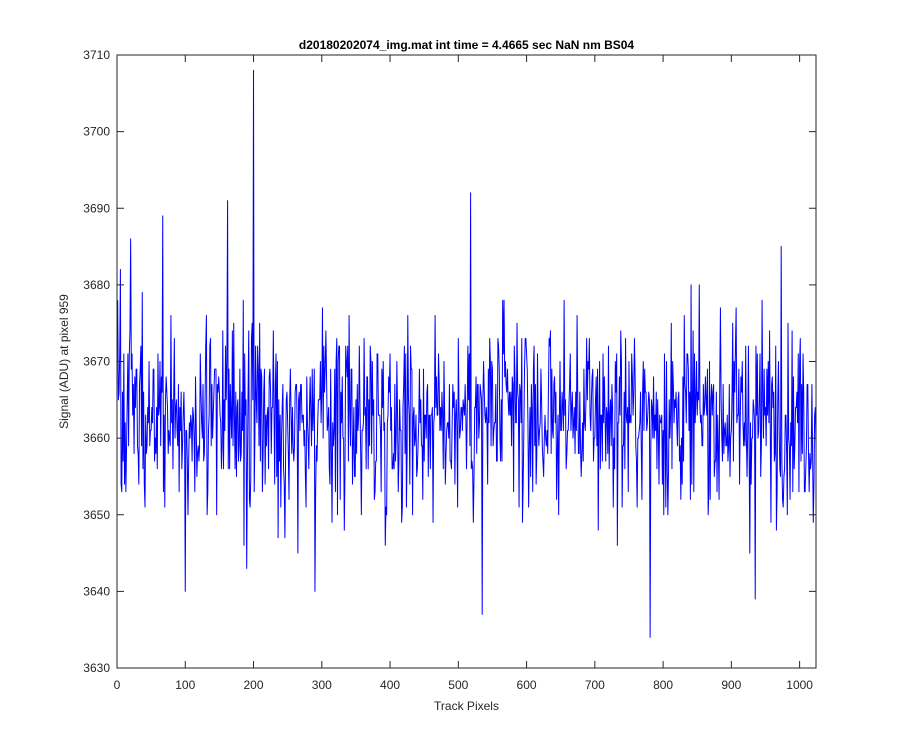  I want to click on y-tick-label: 3650, so click(96, 515).